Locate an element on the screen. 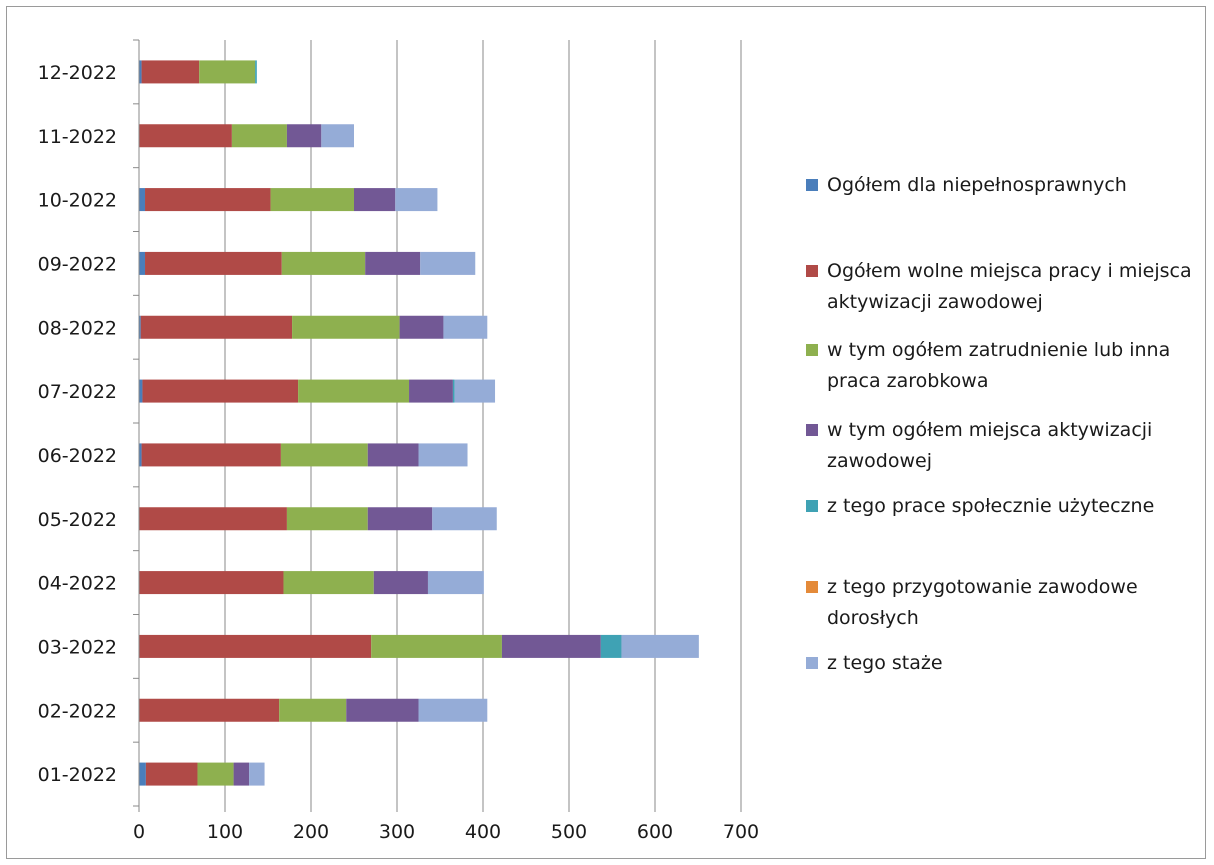 This screenshot has width=1214, height=865. y-tick-label: 02-2022 is located at coordinates (77, 711).